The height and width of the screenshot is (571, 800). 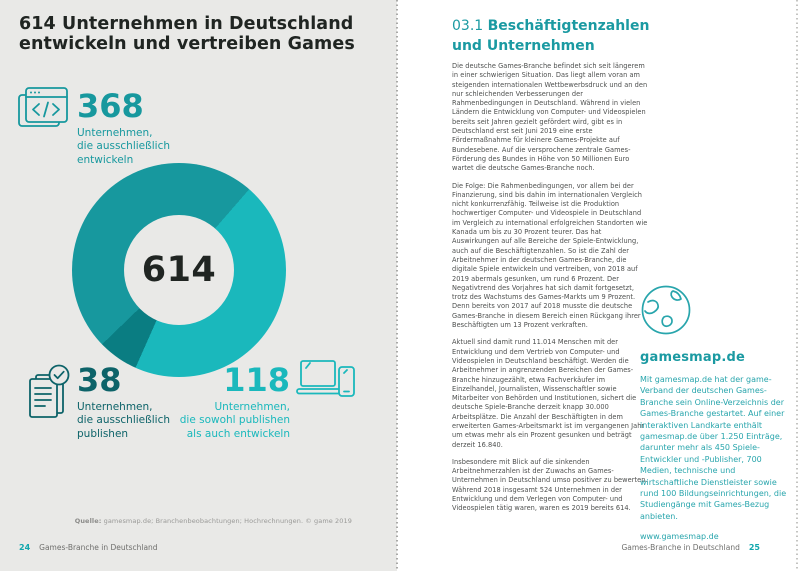 What do you see at coordinates (797, 285) in the screenshot?
I see `page-trim-dotted-edge` at bounding box center [797, 285].